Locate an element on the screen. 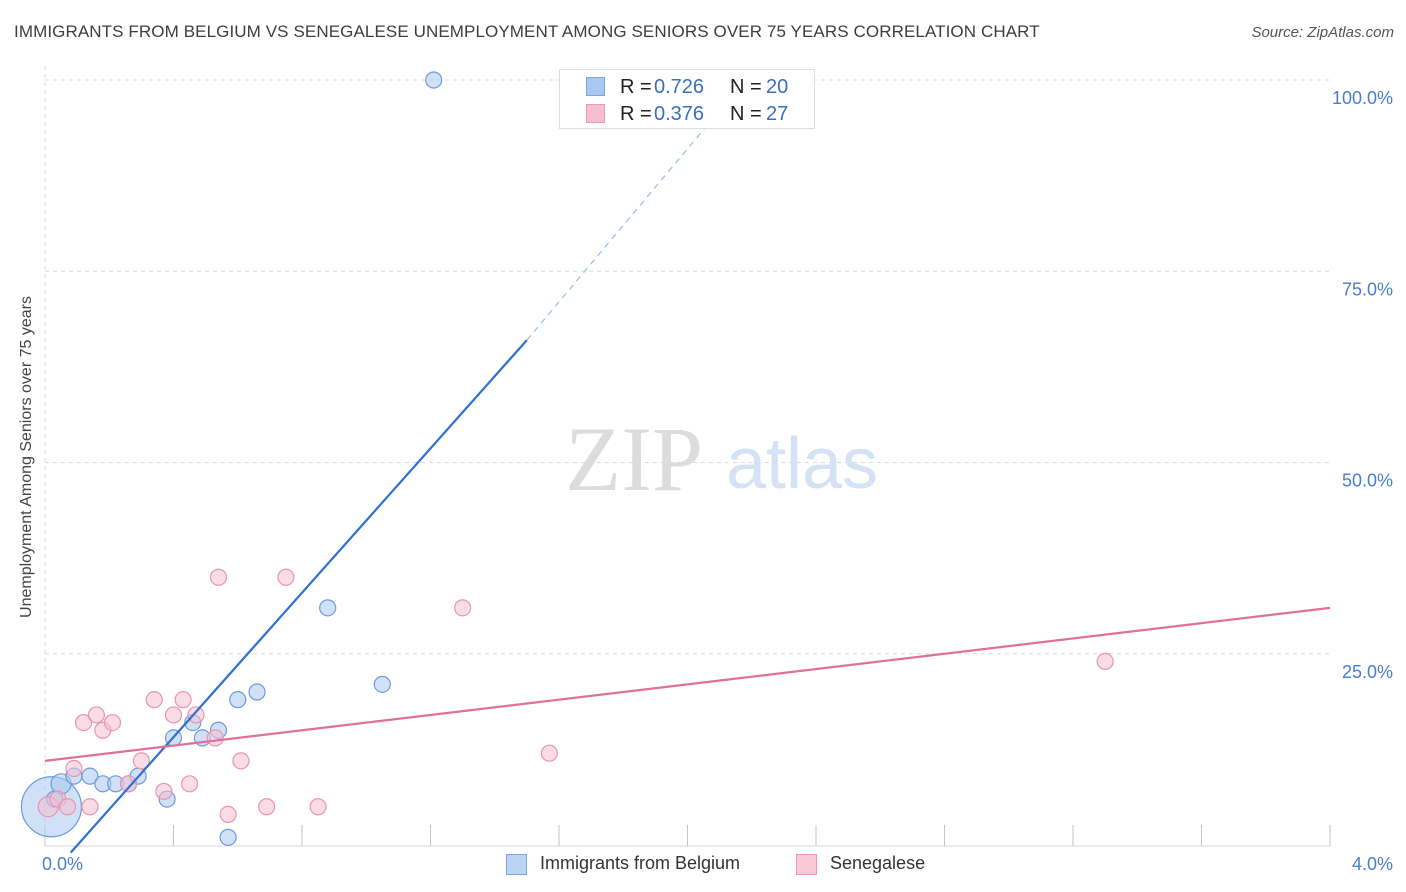 The height and width of the screenshot is (892, 1406). legend-n-value: 27 is located at coordinates (777, 113).